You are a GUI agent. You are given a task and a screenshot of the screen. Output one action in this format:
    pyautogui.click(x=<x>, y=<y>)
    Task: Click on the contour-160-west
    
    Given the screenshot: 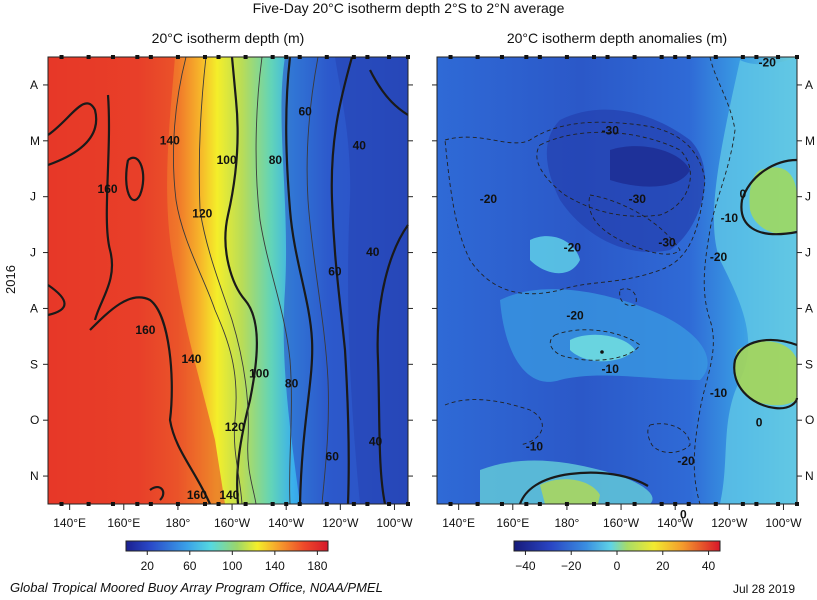 What is the action you would take?
    pyautogui.click(x=103, y=207)
    